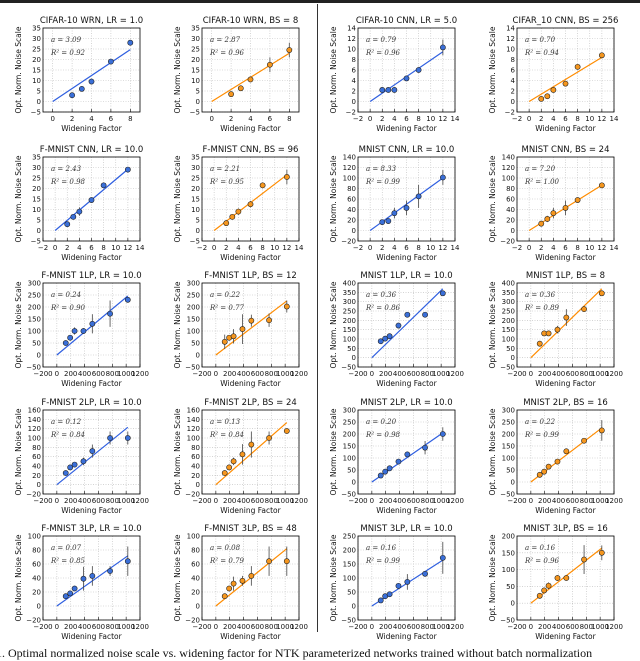 This screenshot has height=661, width=640. Describe the element at coordinates (36, 448) in the screenshot. I see `y-tick-label: 80` at that location.